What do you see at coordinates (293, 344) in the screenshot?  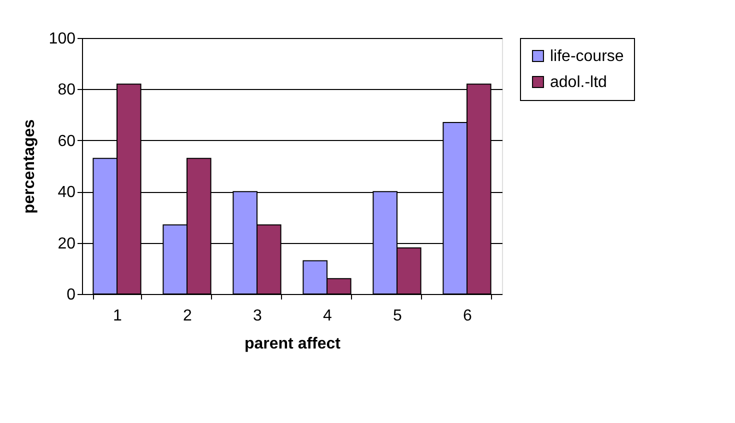 I see `x-axis-title: parent affect` at bounding box center [293, 344].